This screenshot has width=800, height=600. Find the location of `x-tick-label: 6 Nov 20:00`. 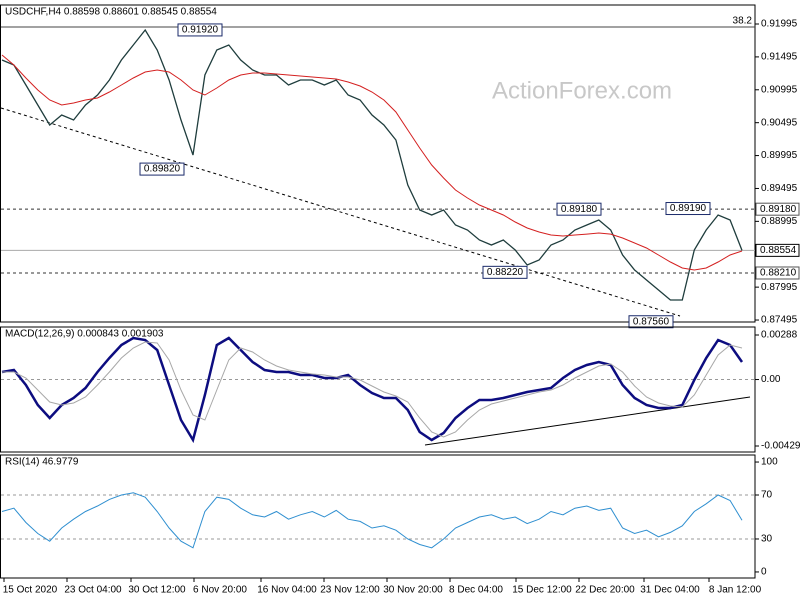

x-tick-label: 6 Nov 20:00 is located at coordinates (220, 590).